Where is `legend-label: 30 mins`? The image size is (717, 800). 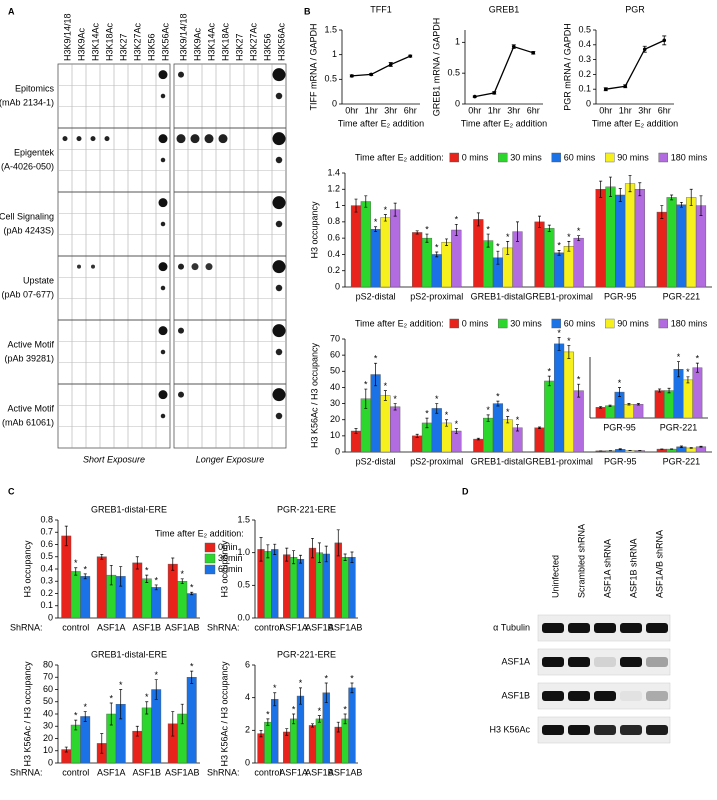 legend-label: 30 mins is located at coordinates (526, 157).